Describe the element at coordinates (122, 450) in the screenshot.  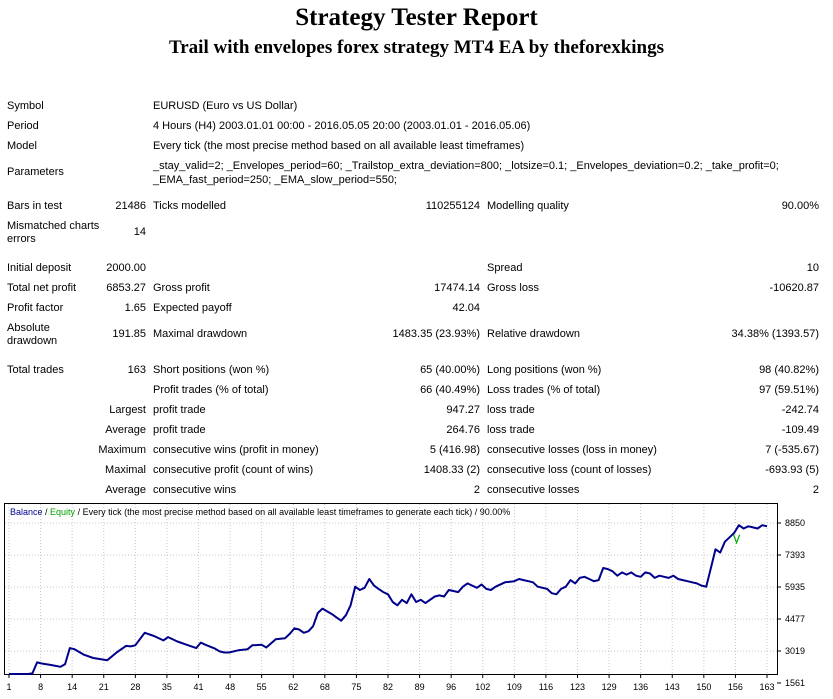
I see `maximum-label: Maximum` at that location.